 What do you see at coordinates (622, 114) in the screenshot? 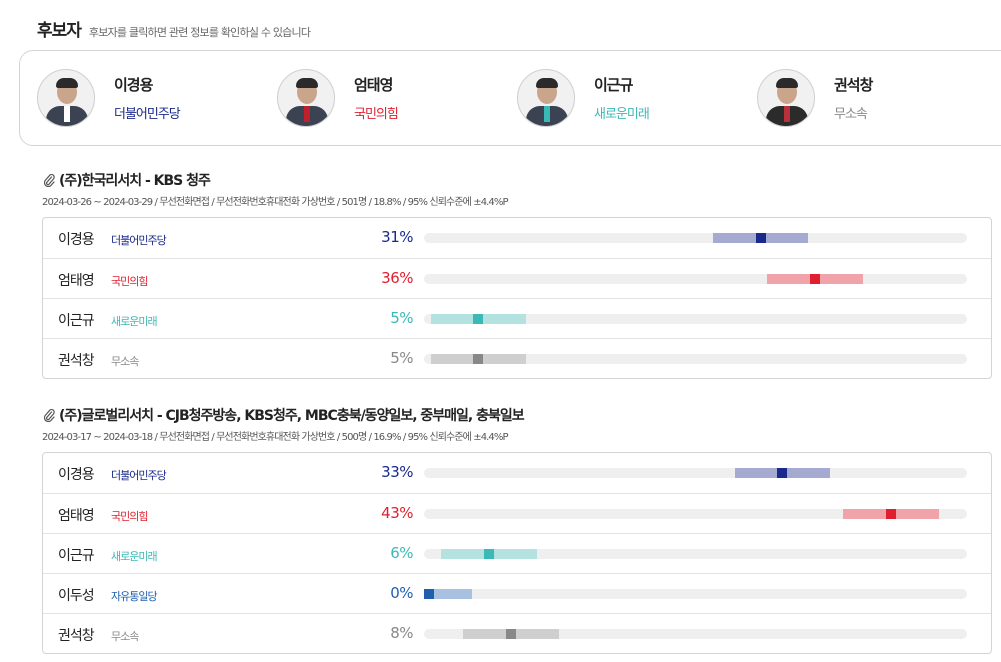
I see `candidate-party: 새로운미래` at bounding box center [622, 114].